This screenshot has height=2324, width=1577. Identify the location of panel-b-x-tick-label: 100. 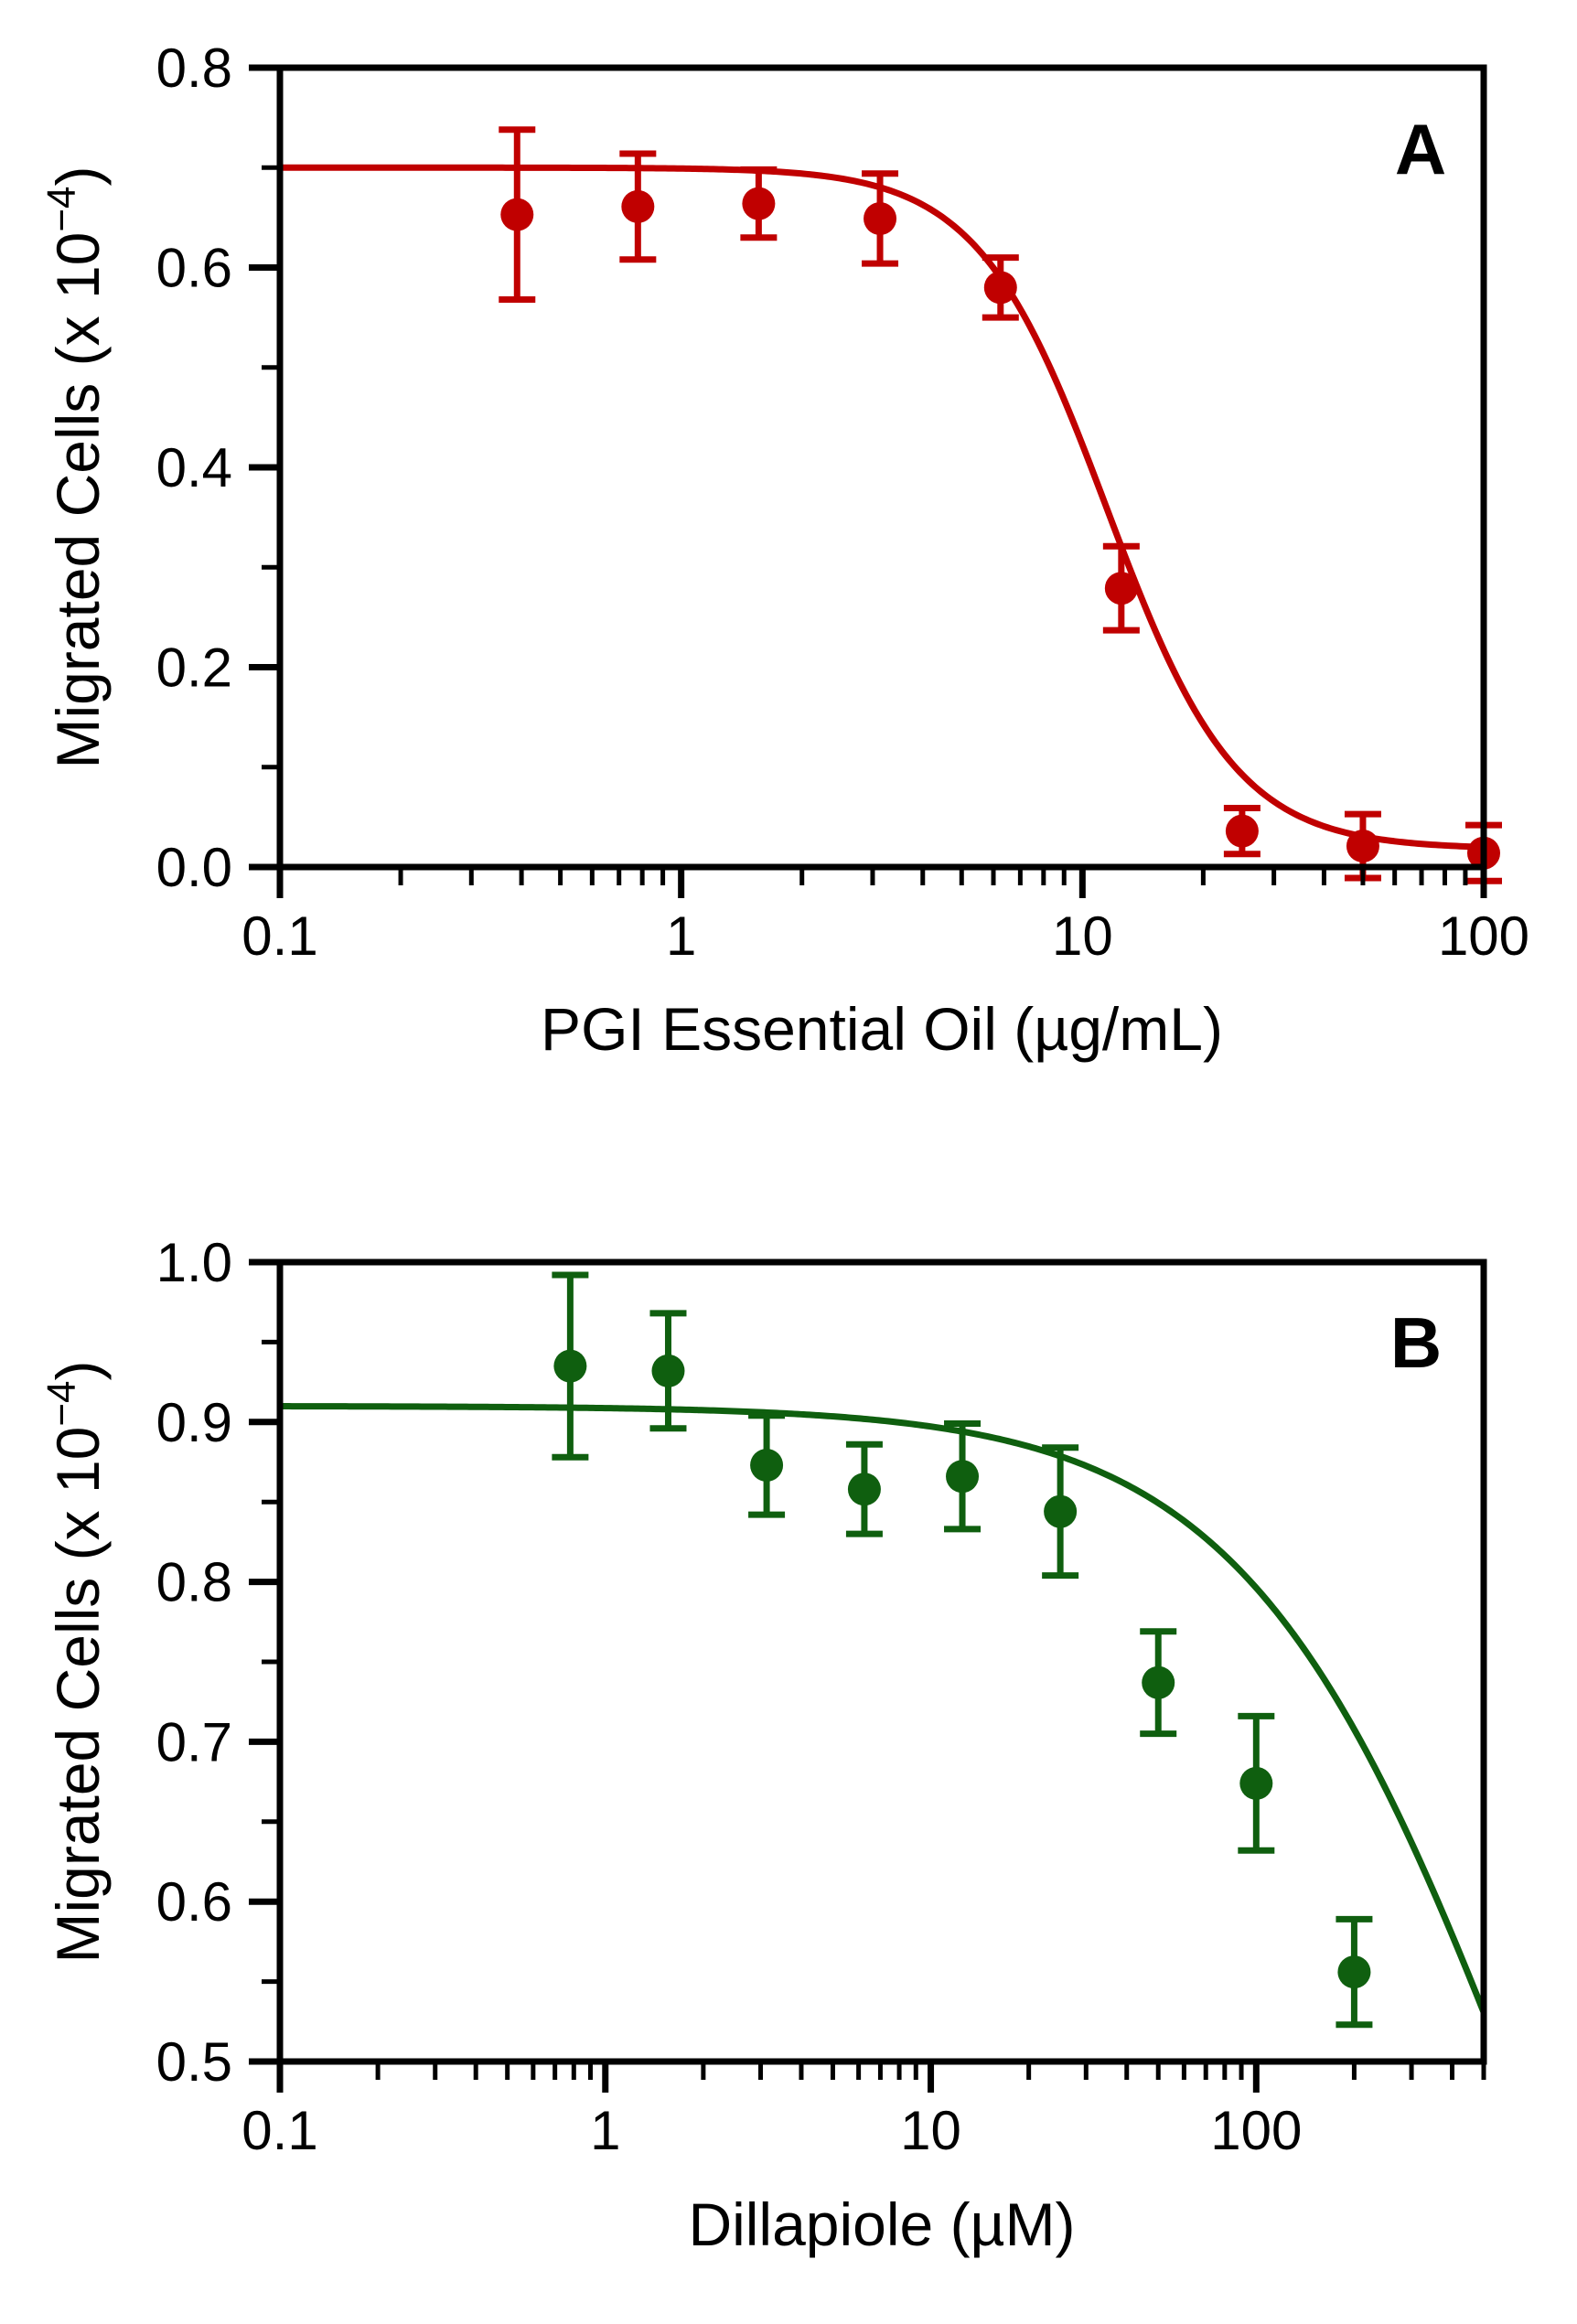
(1256, 2130).